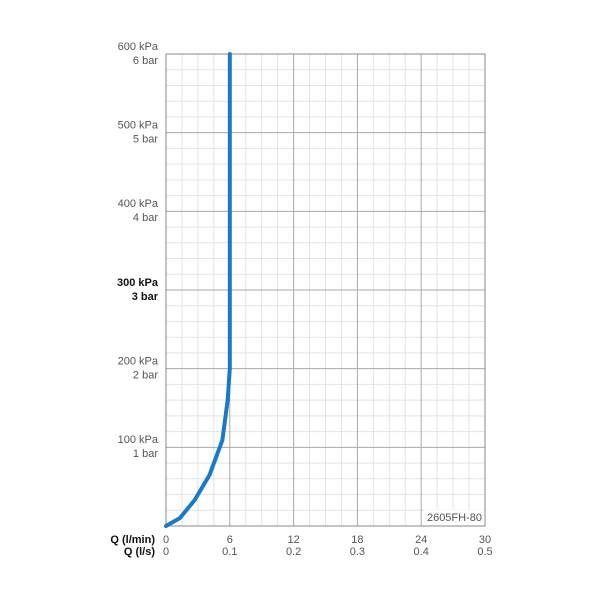  I want to click on annotation-bg, so click(454, 517).